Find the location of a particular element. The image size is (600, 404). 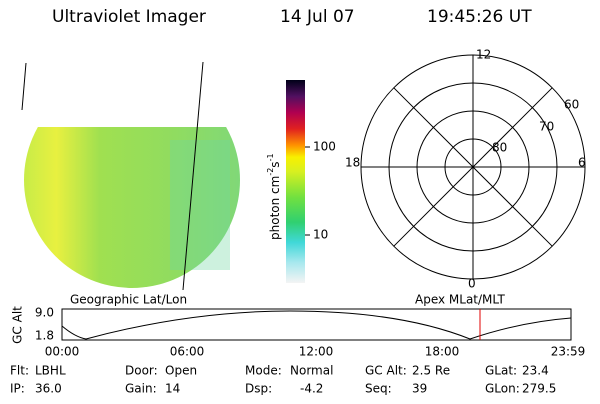

altitude-curve is located at coordinates (316, 325).